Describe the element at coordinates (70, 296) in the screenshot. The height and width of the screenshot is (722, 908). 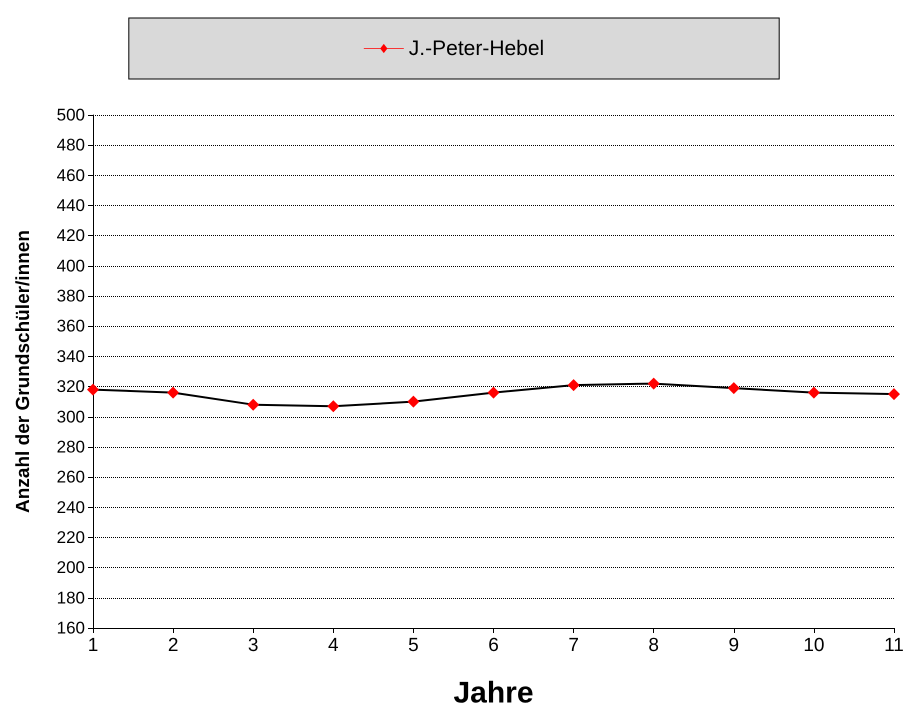
I see `y-tick-label: 380` at that location.